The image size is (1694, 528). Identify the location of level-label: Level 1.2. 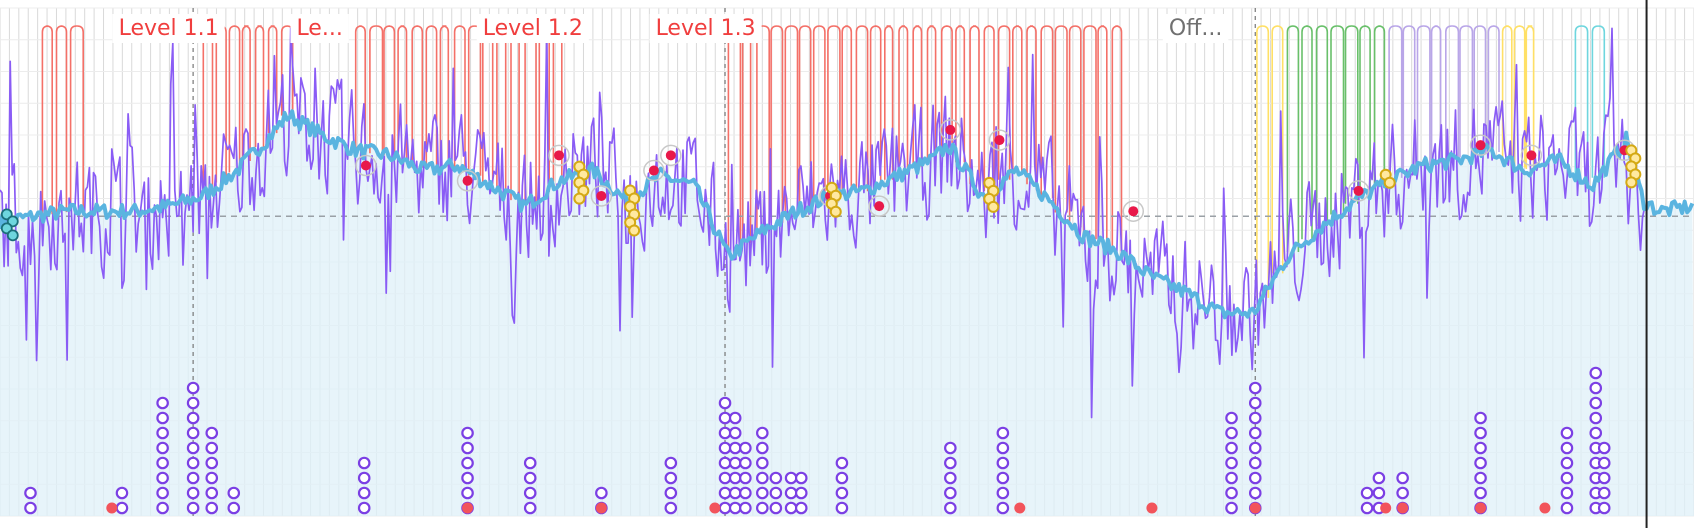
(533, 28).